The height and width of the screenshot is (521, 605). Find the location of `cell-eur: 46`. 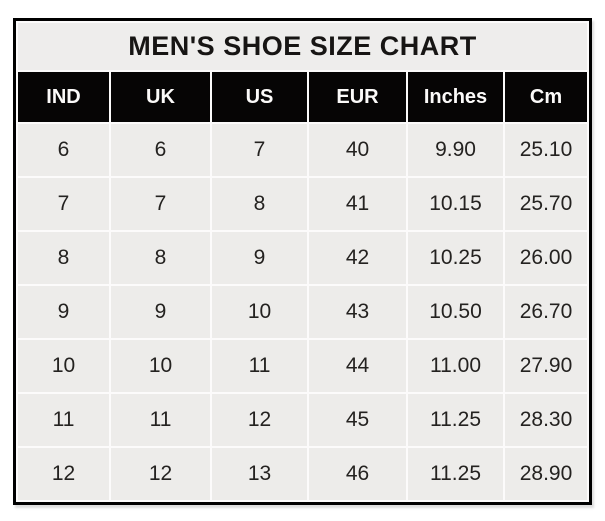

cell-eur: 46 is located at coordinates (357, 474).